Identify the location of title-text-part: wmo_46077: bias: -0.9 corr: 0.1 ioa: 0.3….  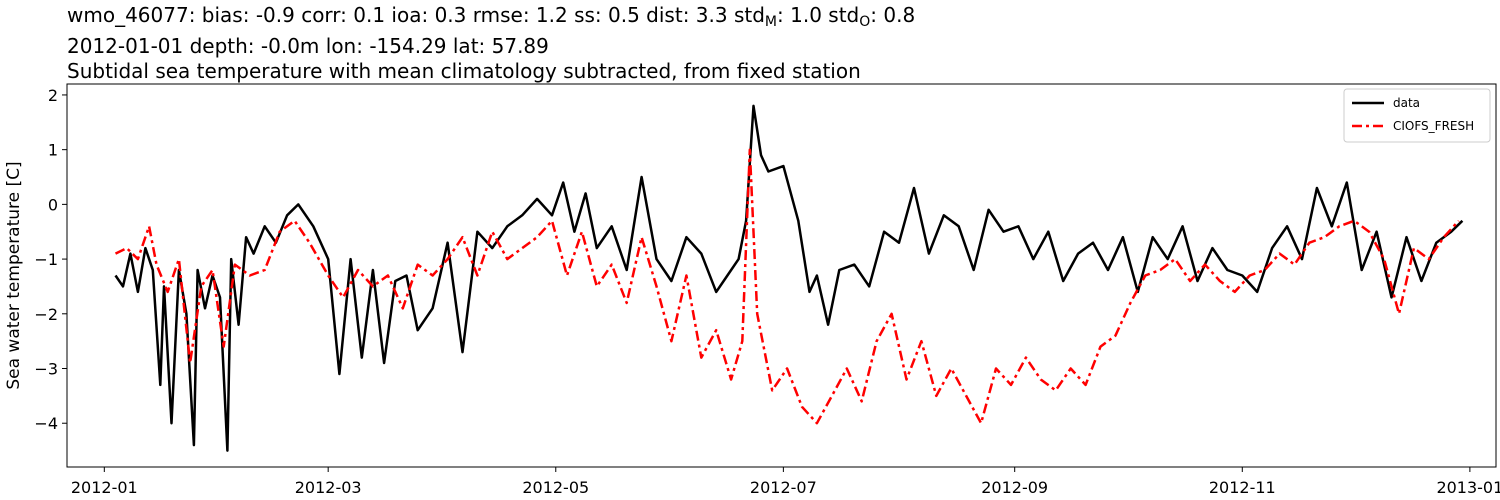
(416, 15).